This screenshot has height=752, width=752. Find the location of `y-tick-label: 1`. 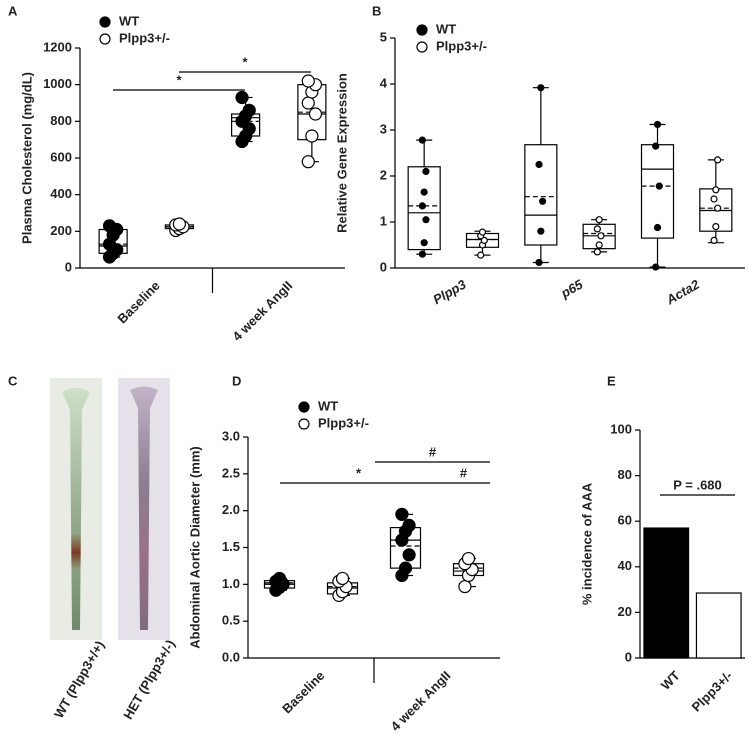

y-tick-label: 1 is located at coordinates (383, 220).